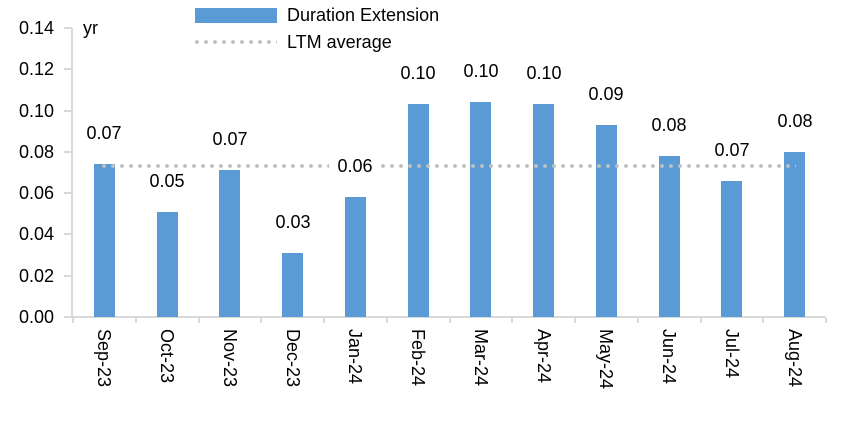 The width and height of the screenshot is (852, 422). I want to click on x-axis-category-label: Mar-24, so click(481, 358).